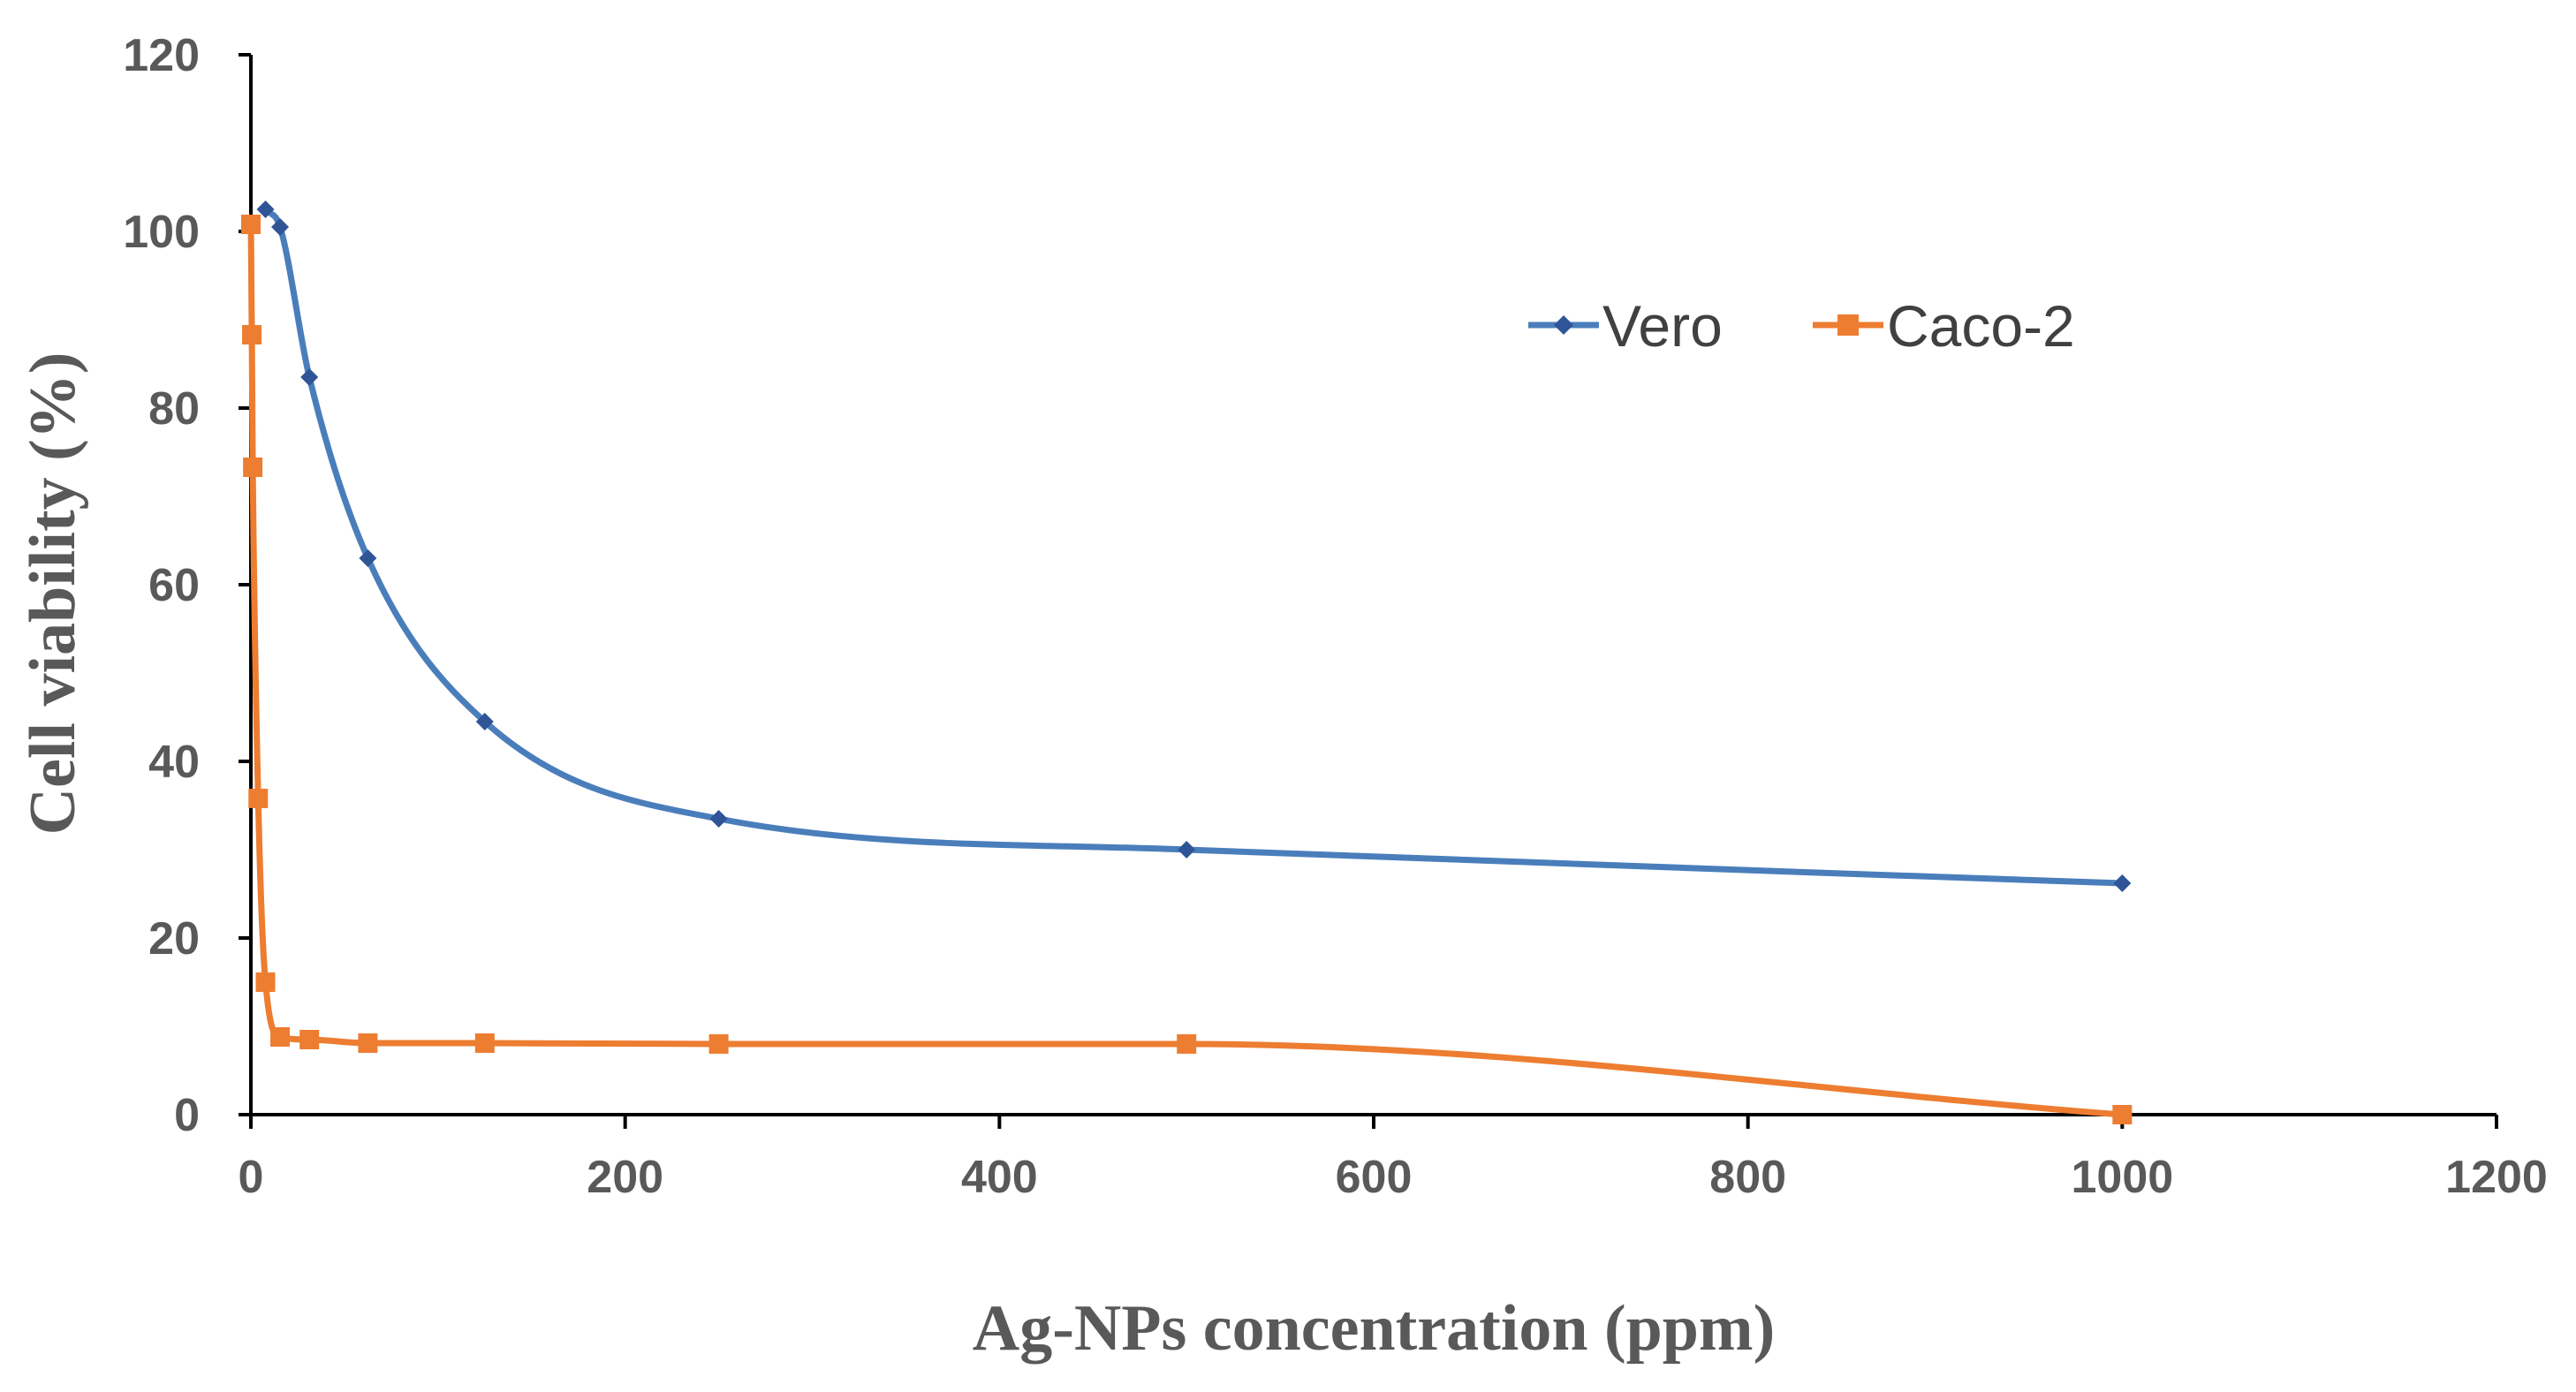 This screenshot has height=1392, width=2576. I want to click on x-tick-label: 0, so click(252, 1177).